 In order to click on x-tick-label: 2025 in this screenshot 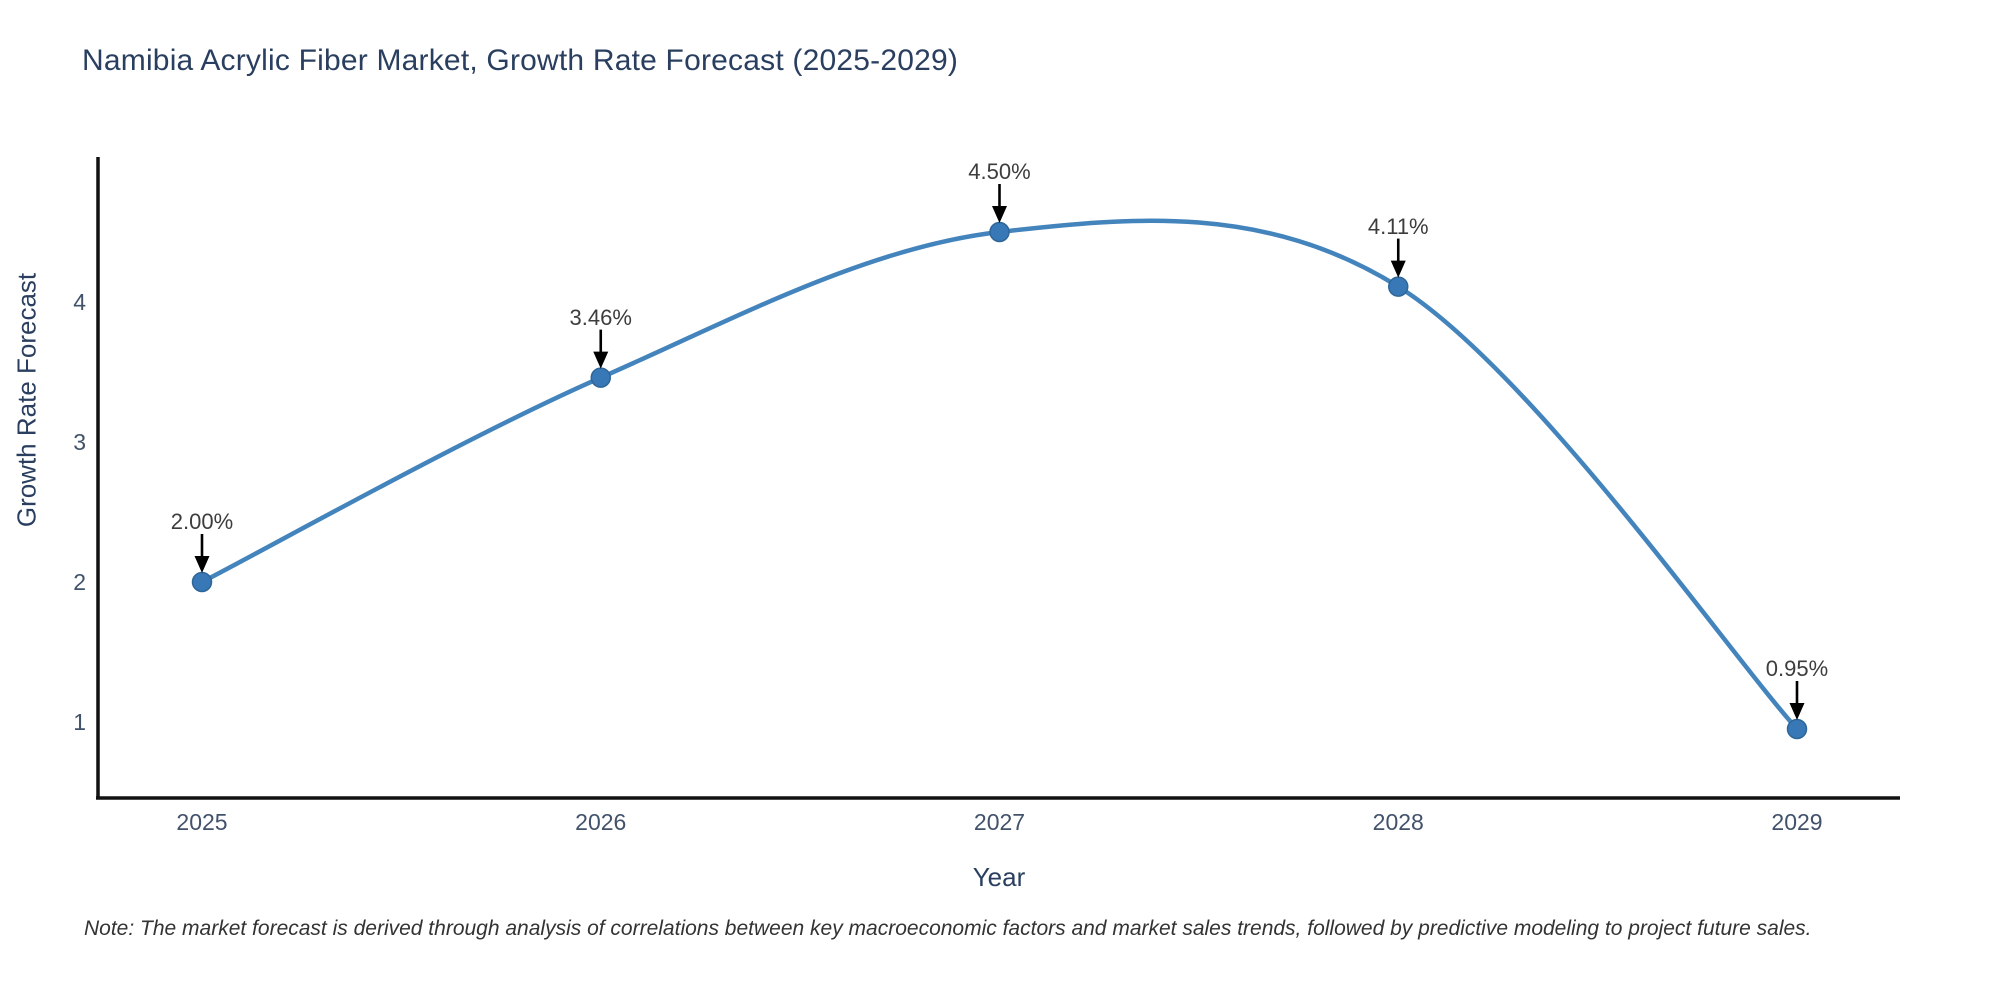, I will do `click(202, 822)`.